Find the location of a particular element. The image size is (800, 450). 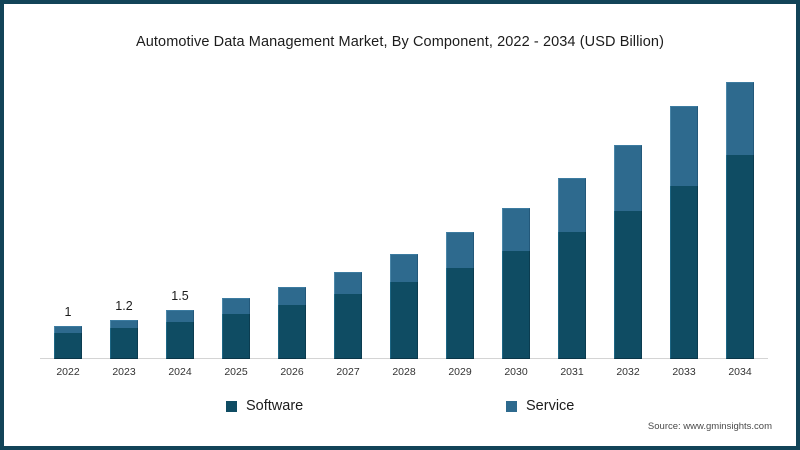

x-axis-tick-label: 2025 is located at coordinates (236, 372).